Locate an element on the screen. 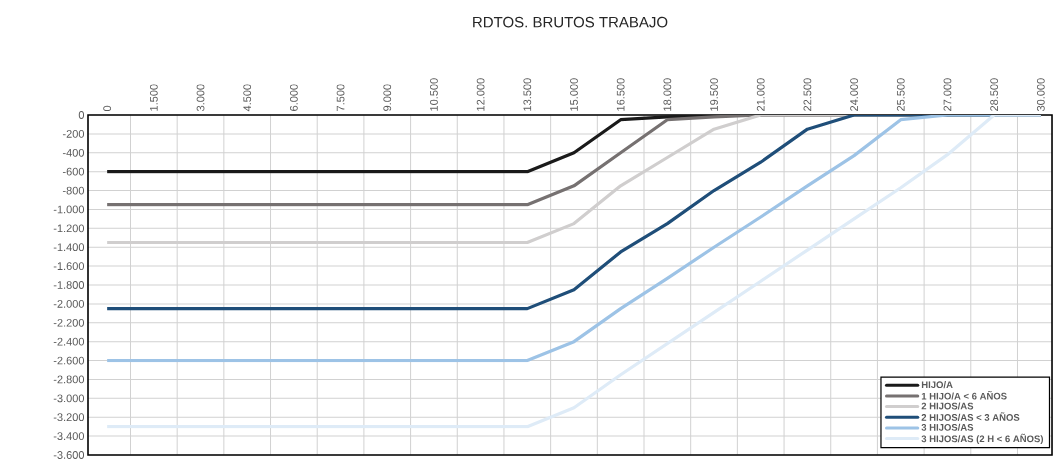 This screenshot has height=463, width=1056. y-tick-label: -200 is located at coordinates (73, 134).